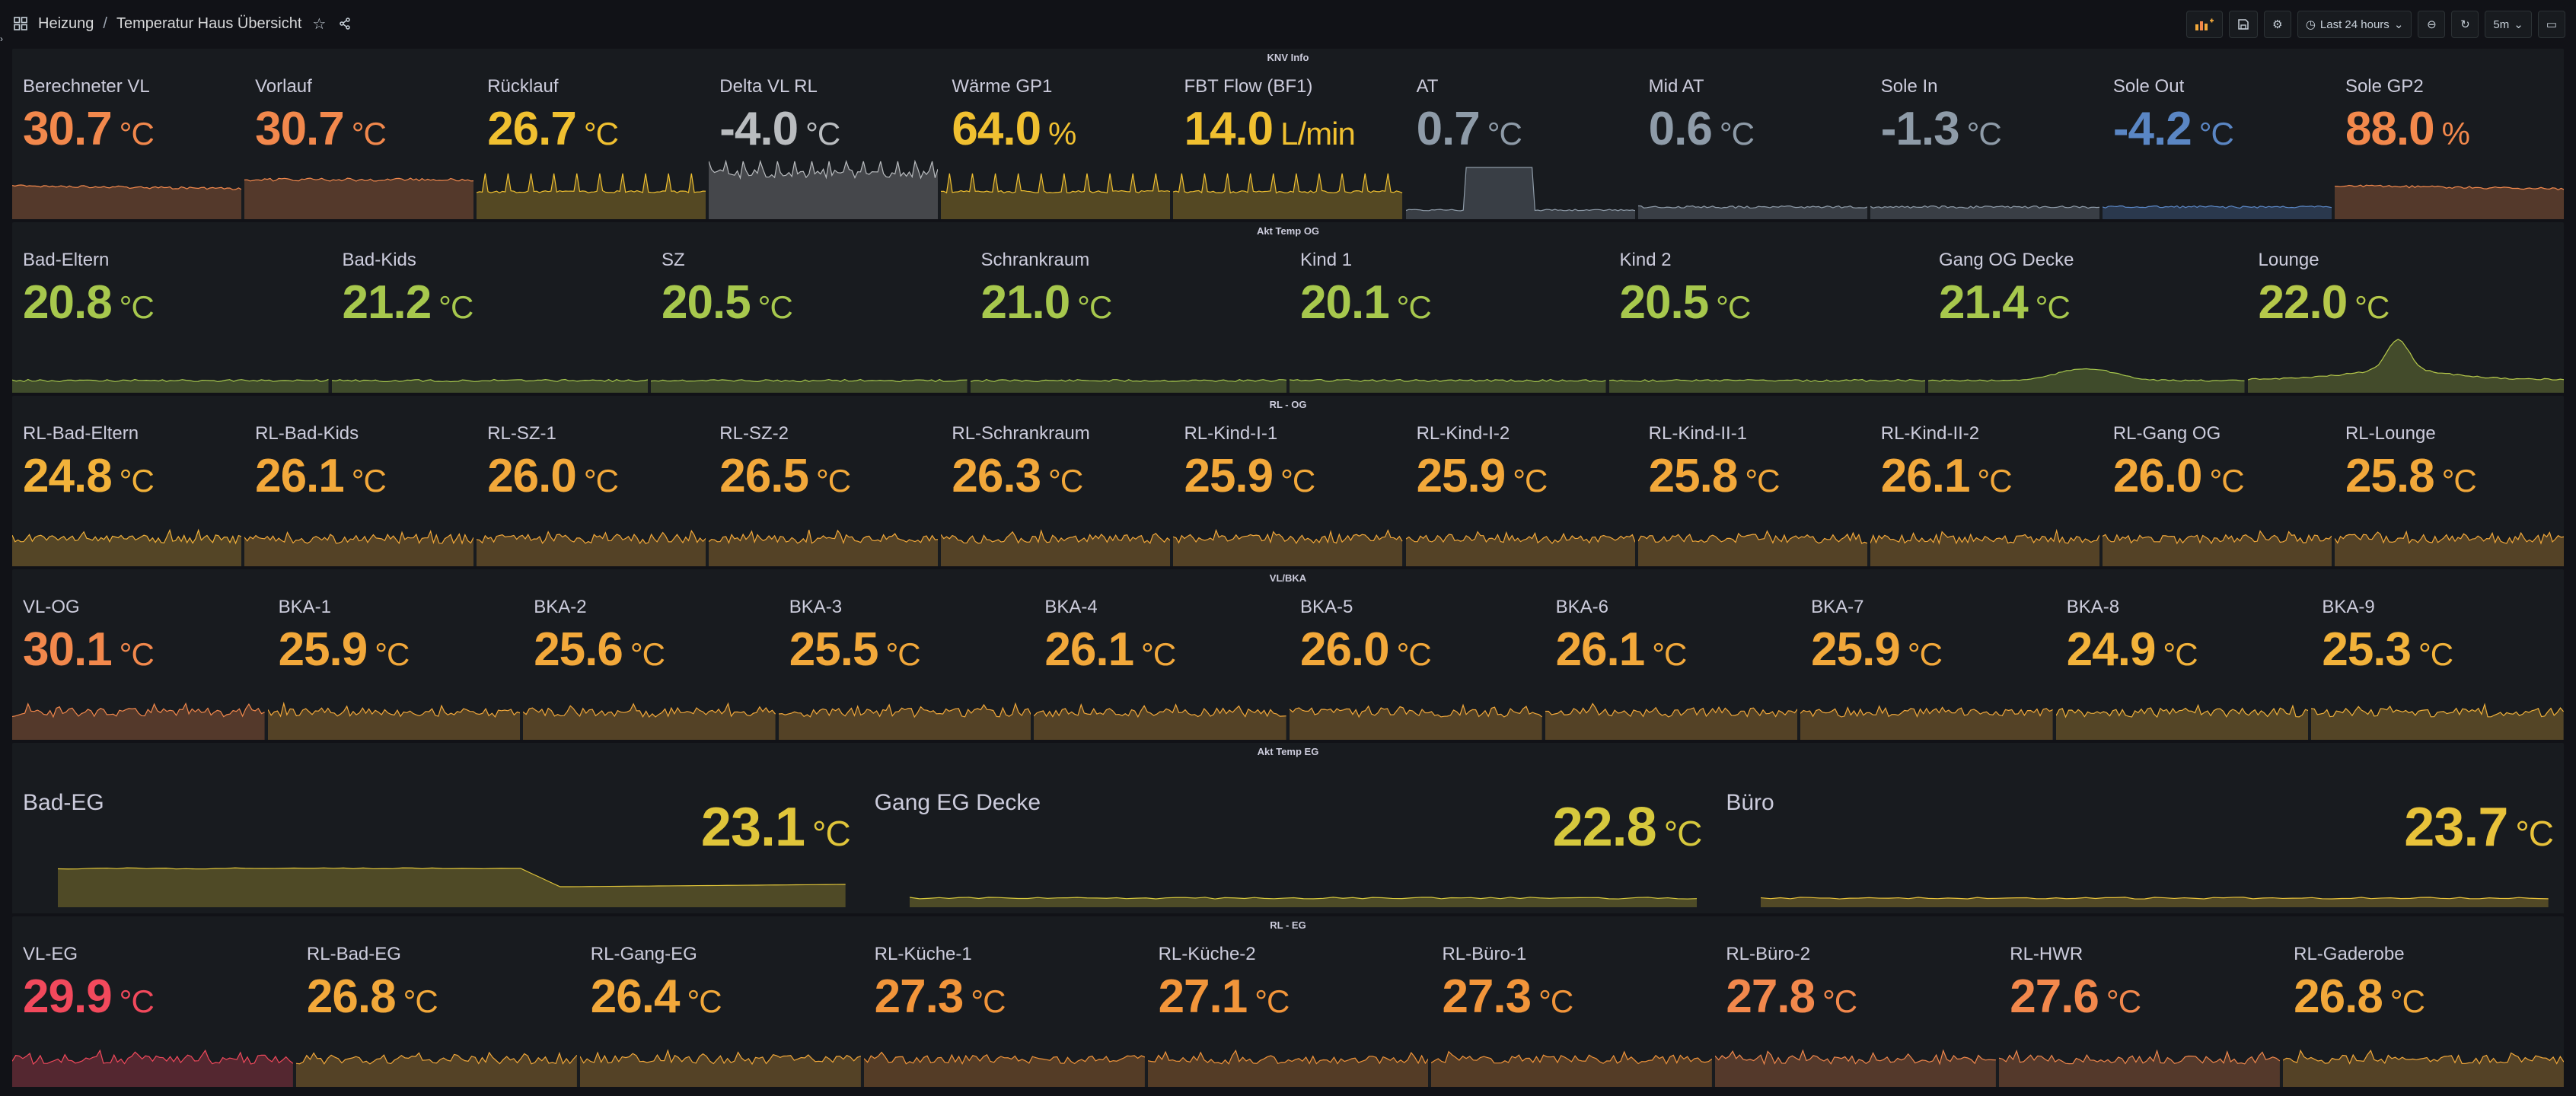 The height and width of the screenshot is (1096, 2576). Describe the element at coordinates (2140, 838) in the screenshot. I see `stat-panel: Büro 23.7 °C` at that location.